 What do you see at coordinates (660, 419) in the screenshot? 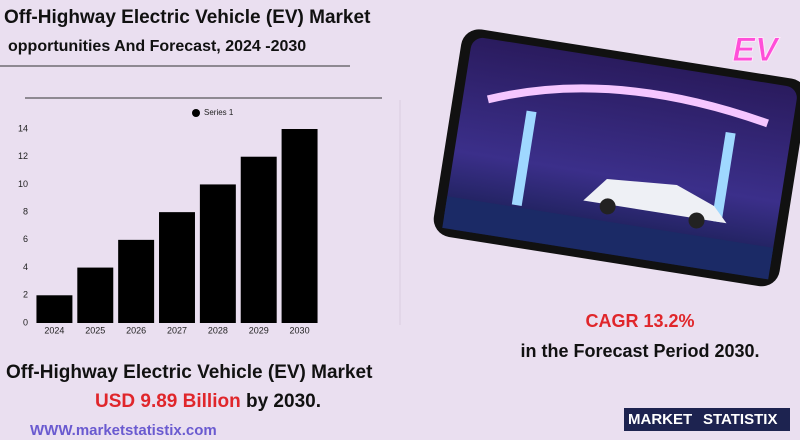
I see `logo-left: MARKET` at bounding box center [660, 419].